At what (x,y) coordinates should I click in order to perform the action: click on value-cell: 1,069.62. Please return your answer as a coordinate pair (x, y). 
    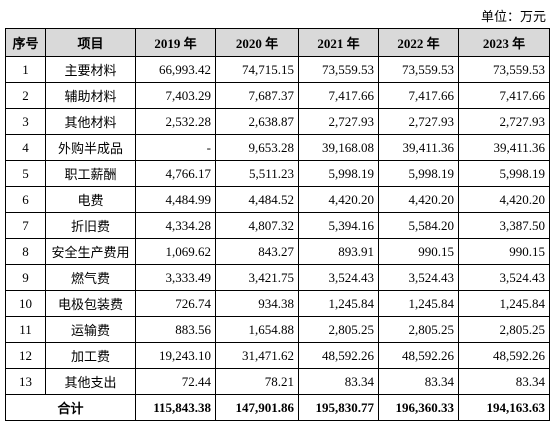
    Looking at the image, I should click on (175, 251).